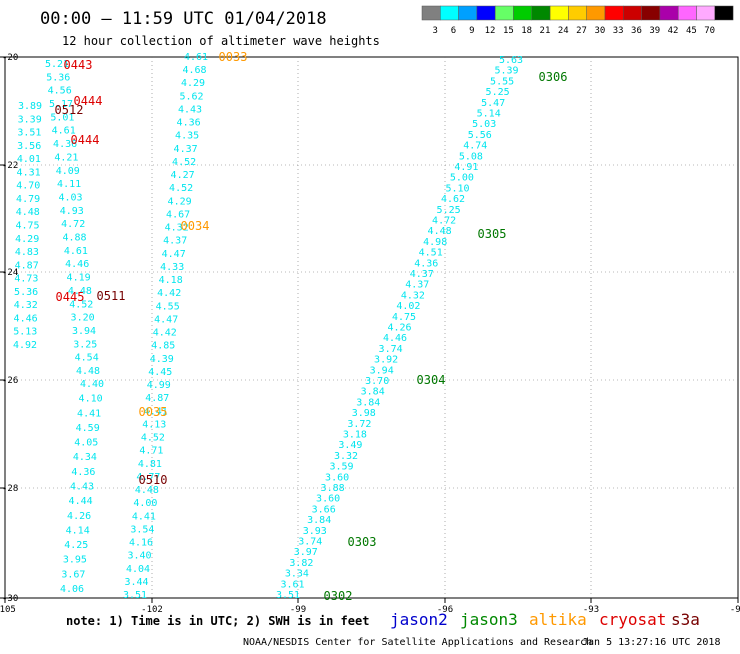  I want to click on wave-height-value: 3.74, so click(310, 542).